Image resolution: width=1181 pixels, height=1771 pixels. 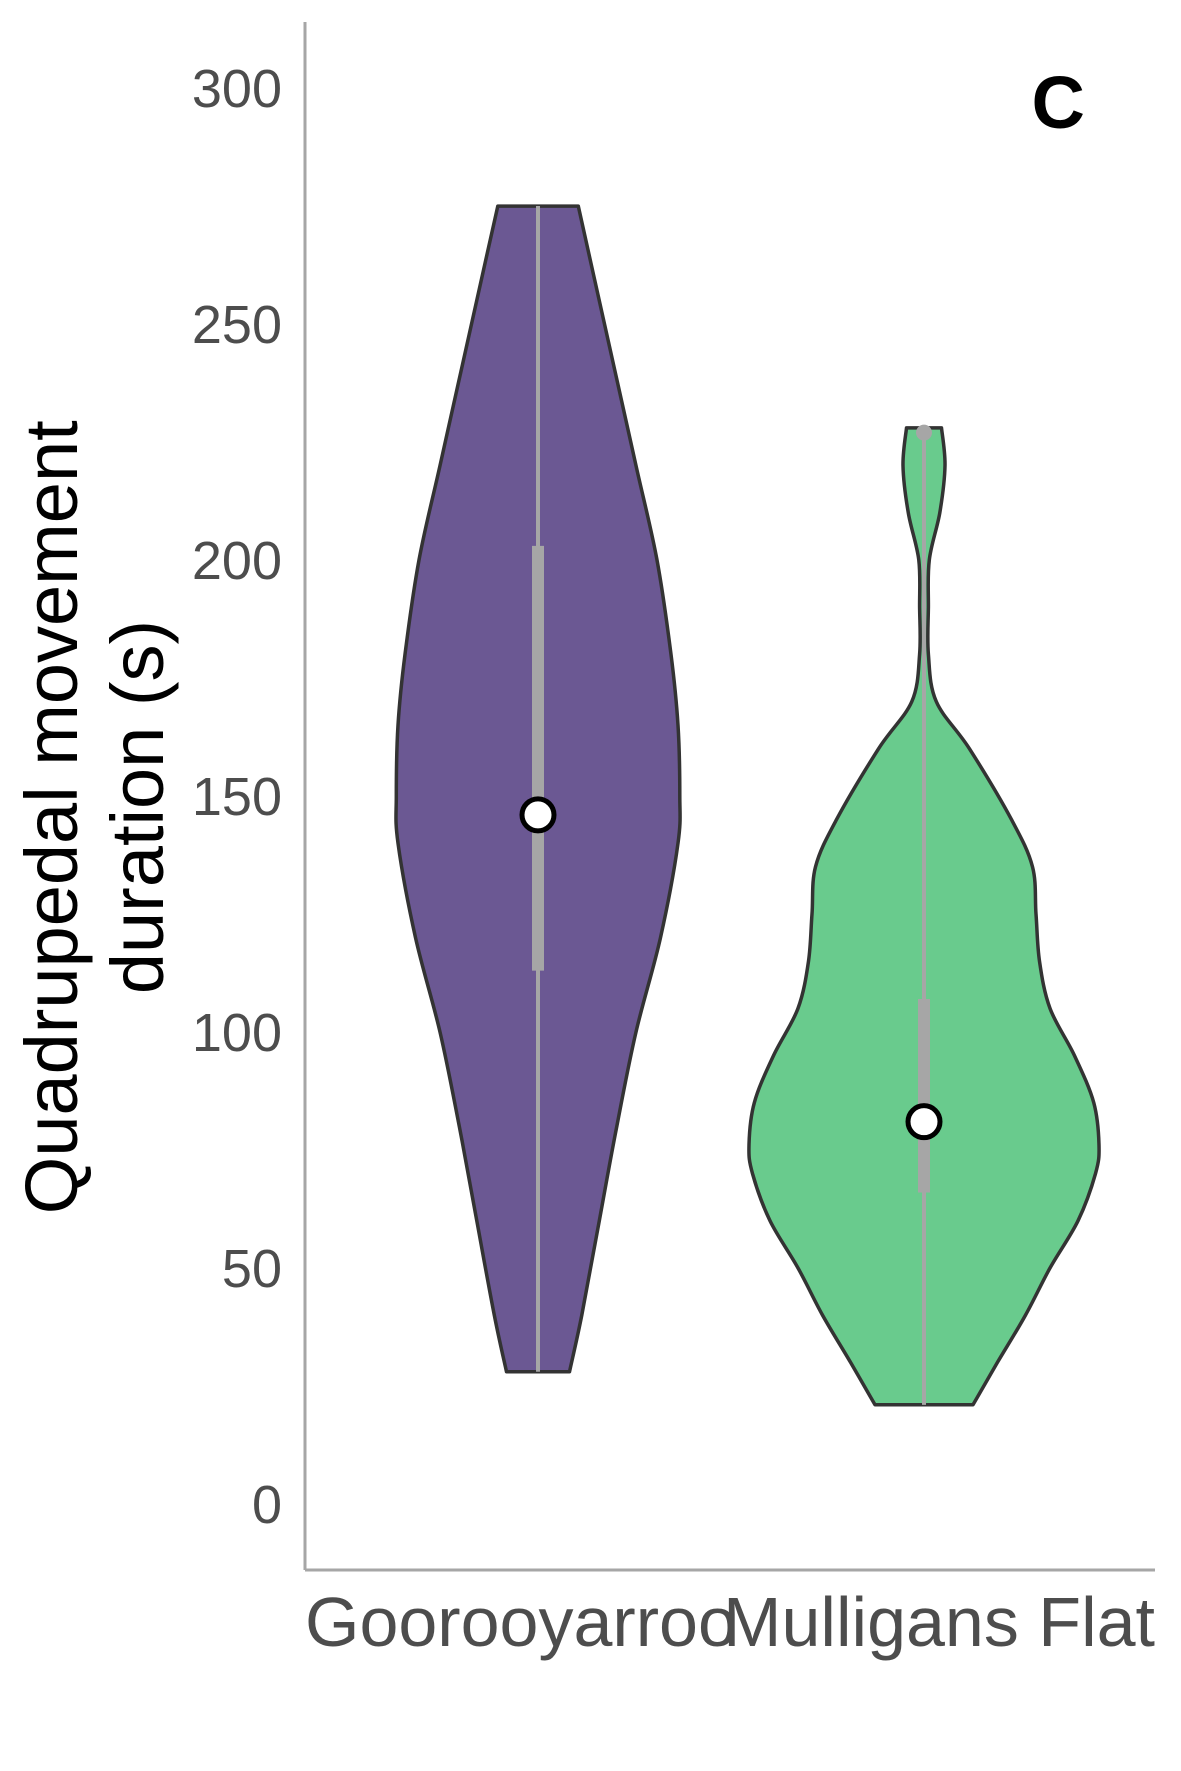 What do you see at coordinates (237, 1033) in the screenshot?
I see `y-tick-label: 100` at bounding box center [237, 1033].